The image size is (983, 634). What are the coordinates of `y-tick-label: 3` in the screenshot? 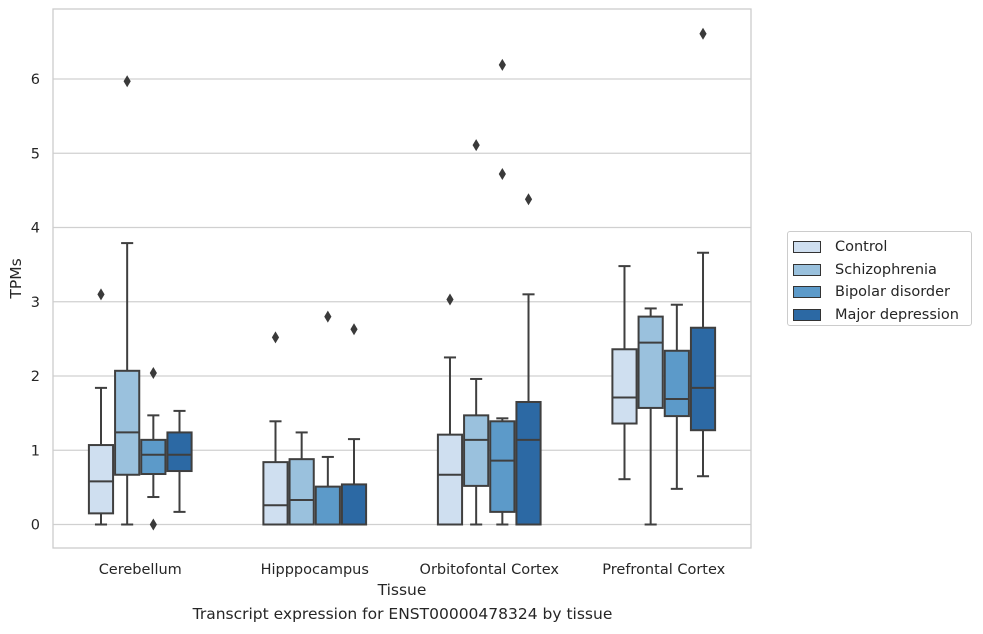 It's located at (35, 303).